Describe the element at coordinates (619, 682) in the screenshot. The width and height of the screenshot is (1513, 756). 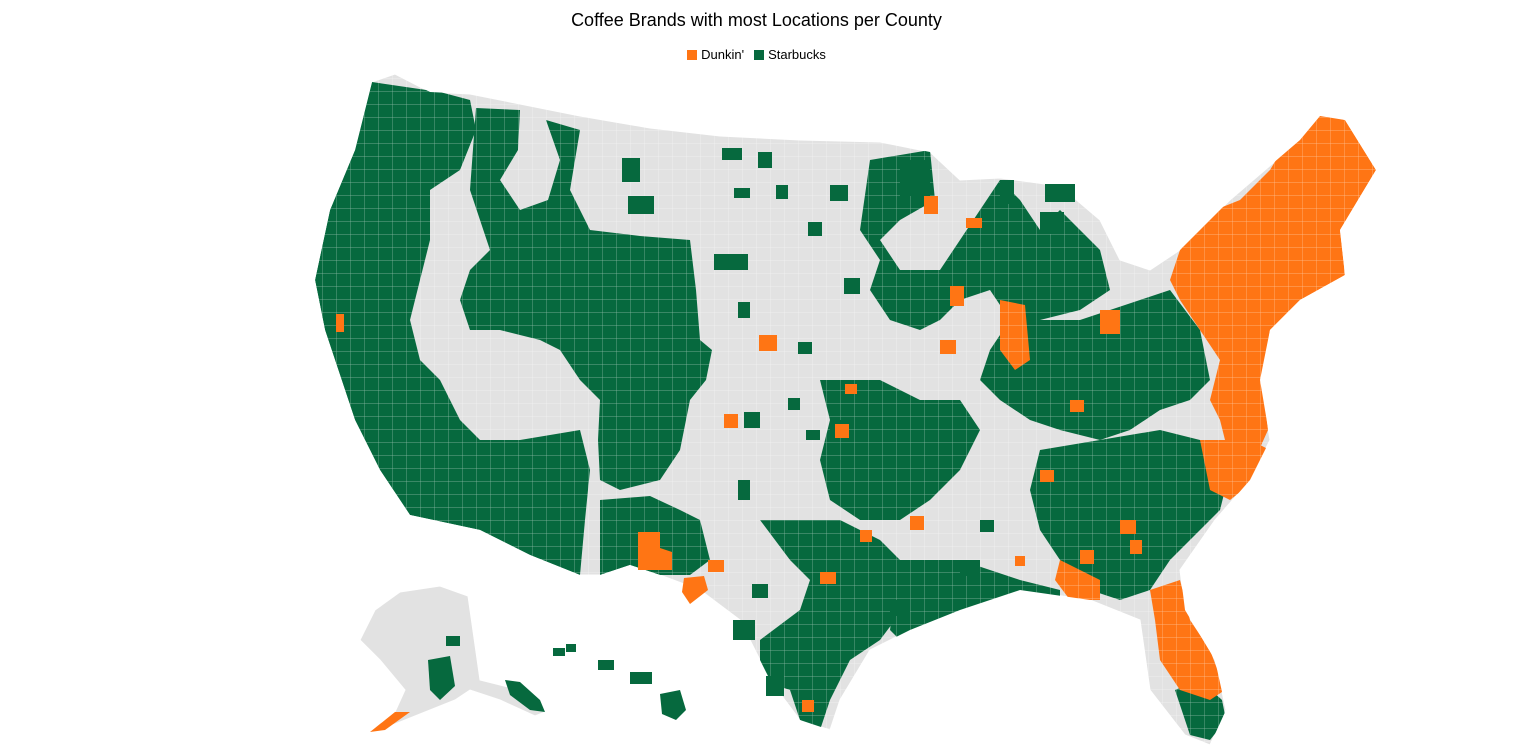
I see `hawaii-islands` at that location.